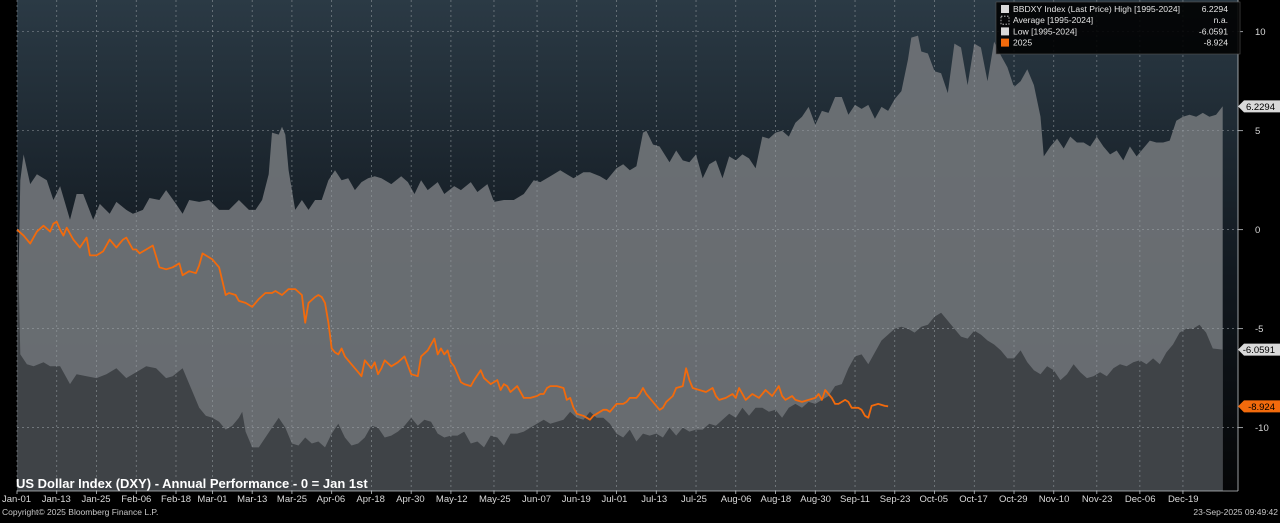 The image size is (1280, 523). I want to click on y-tick-label: 10, so click(1260, 32).